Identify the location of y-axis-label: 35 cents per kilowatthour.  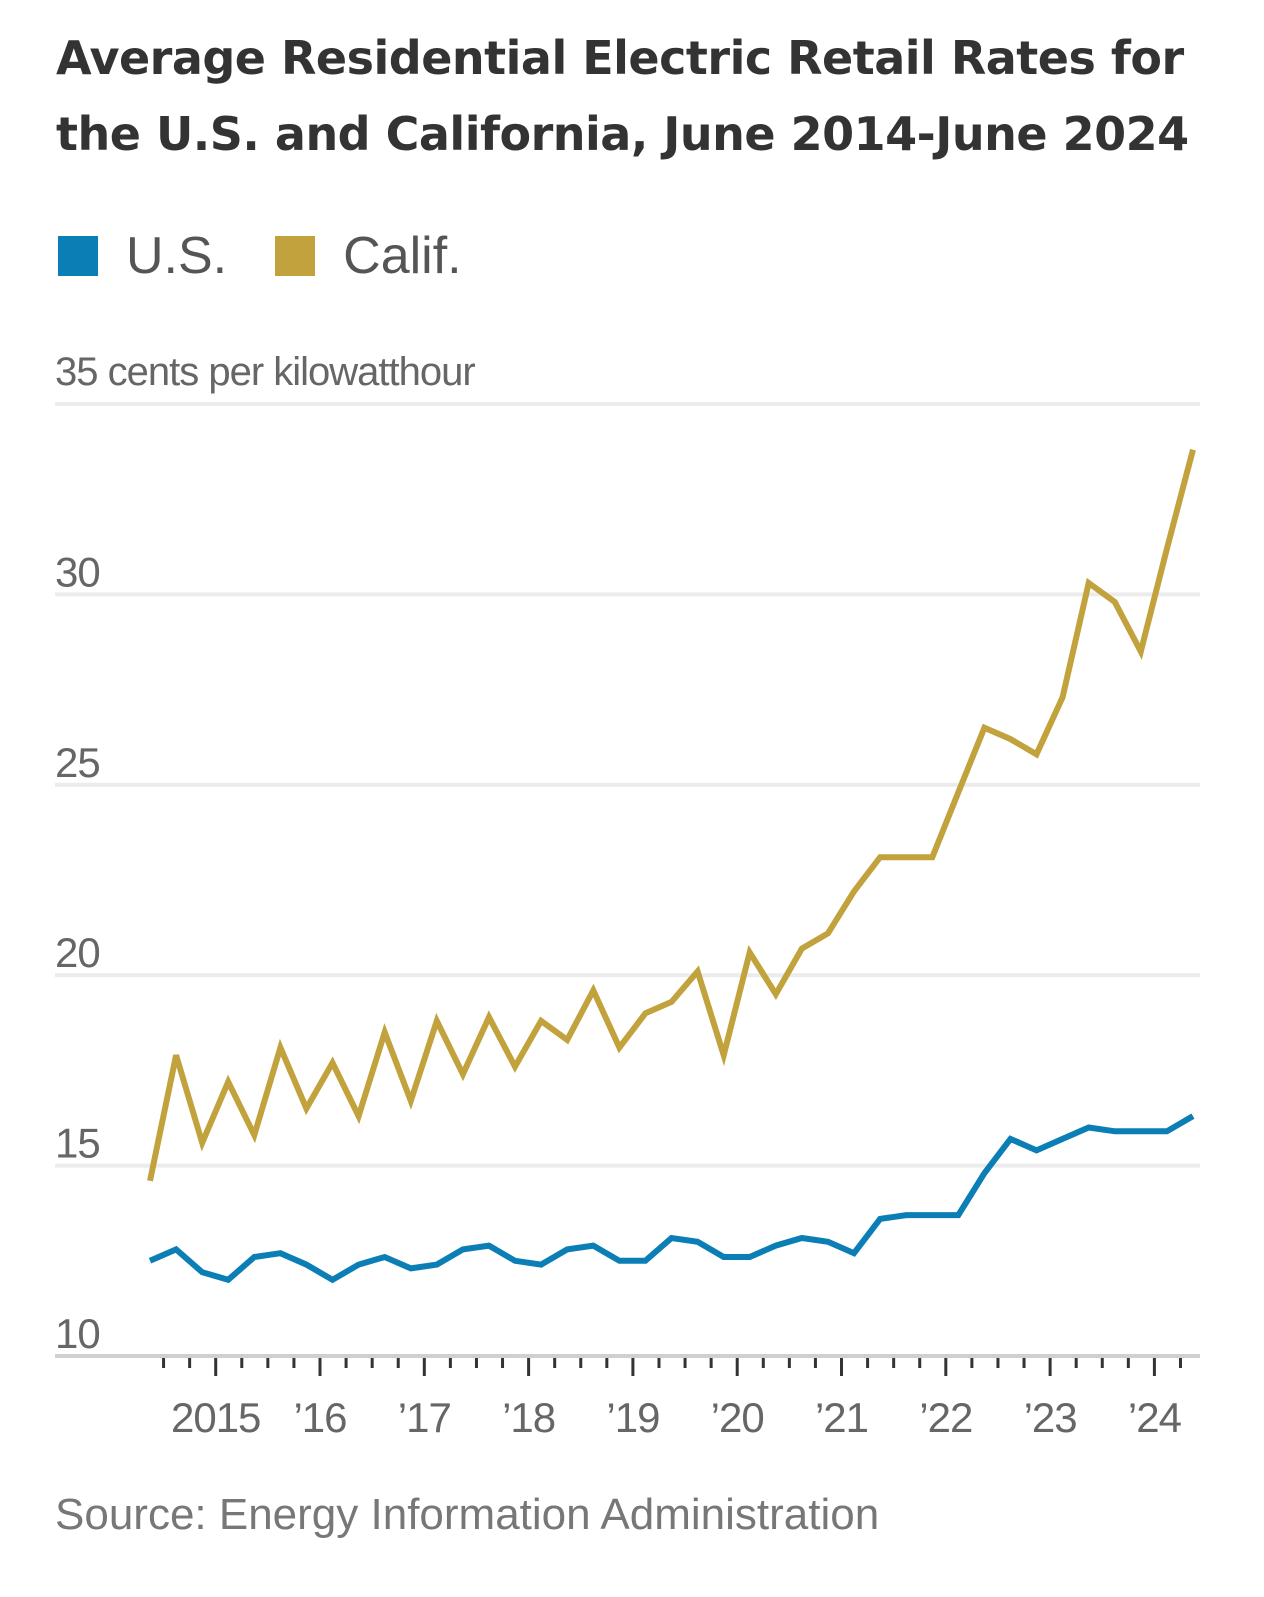
(265, 372).